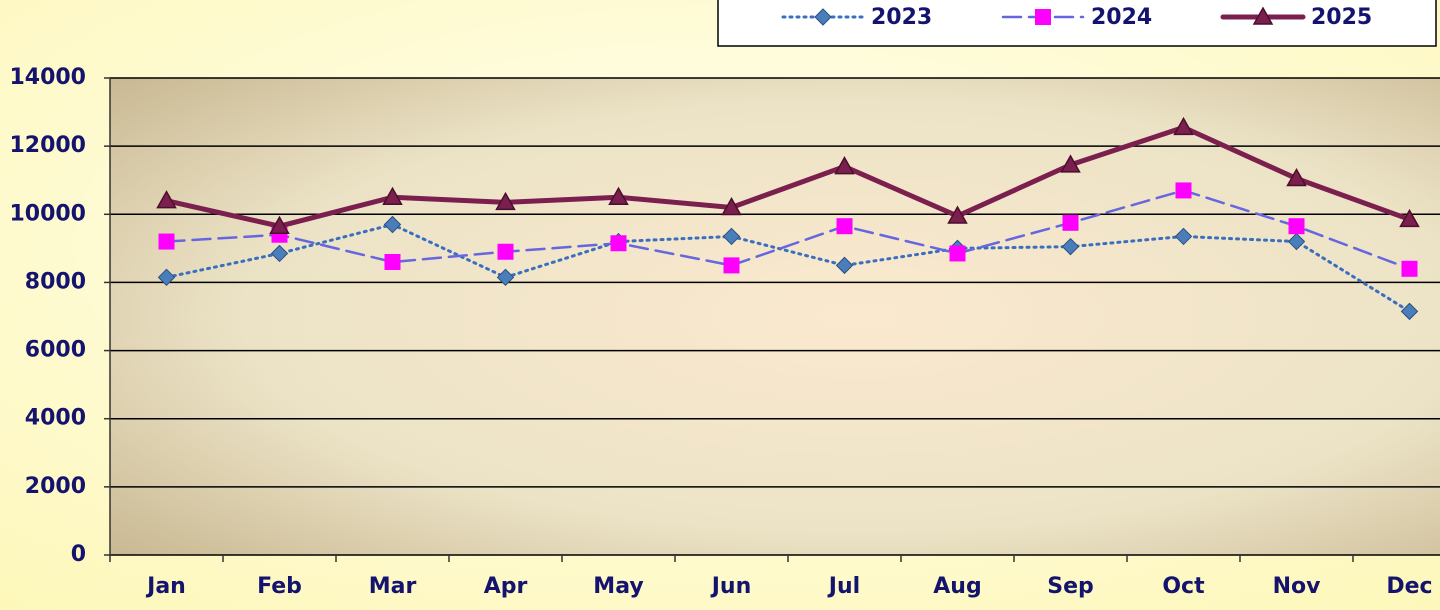 The image size is (1440, 610). What do you see at coordinates (393, 586) in the screenshot?
I see `x-tick-label: Mar` at bounding box center [393, 586].